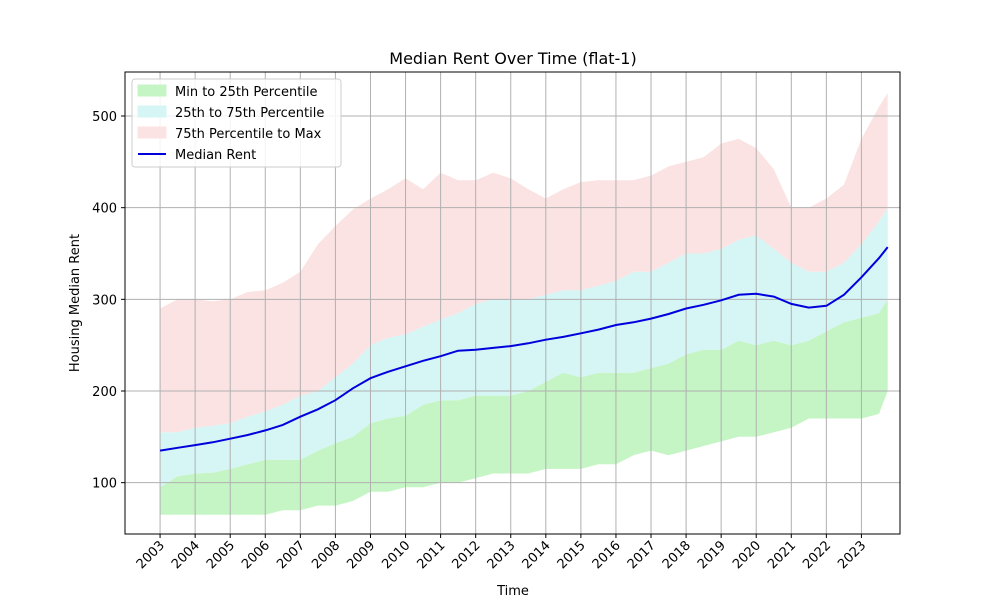 The width and height of the screenshot is (1000, 600). I want to click on legend-label: Median Rent, so click(215, 155).